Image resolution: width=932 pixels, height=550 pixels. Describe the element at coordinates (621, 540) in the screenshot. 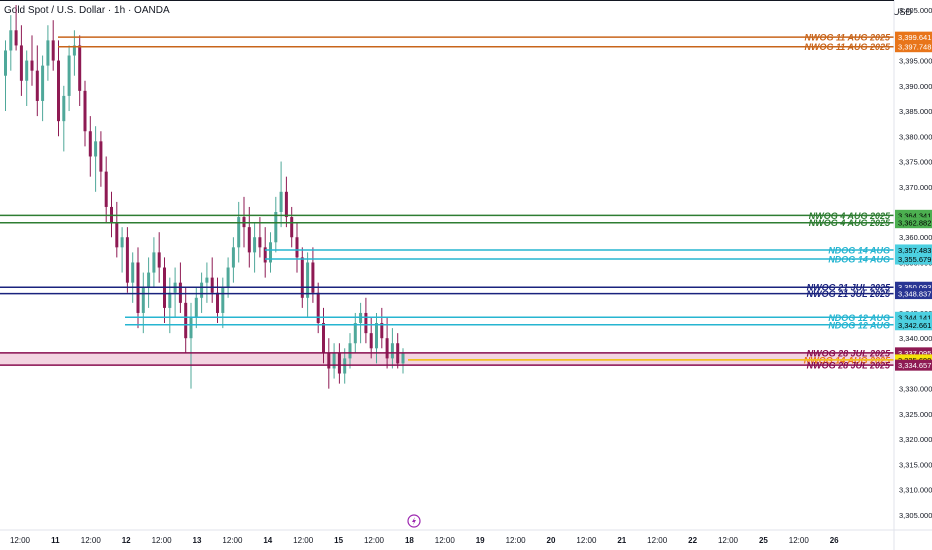

I see `x-tick-label: 21` at that location.